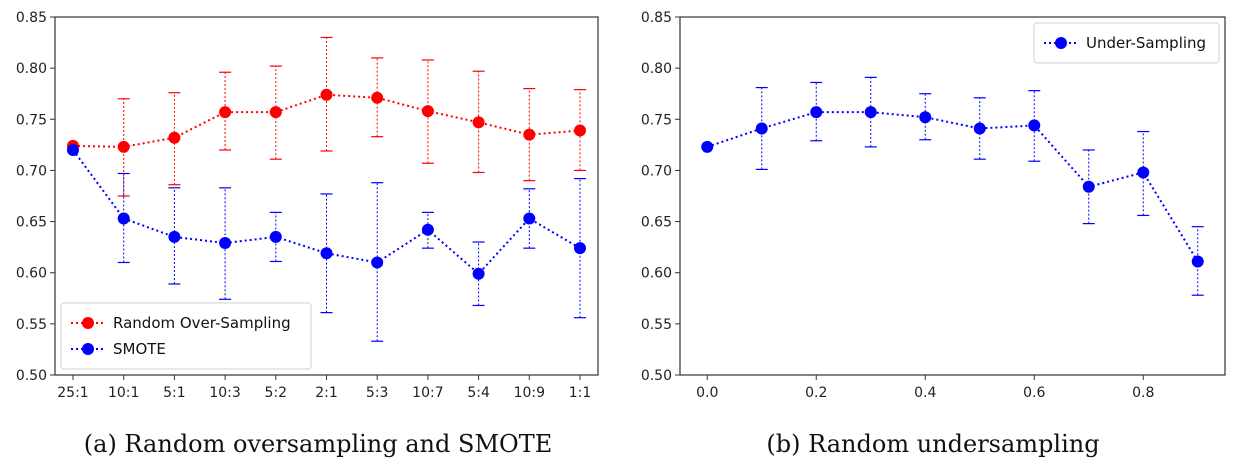 This screenshot has height=470, width=1256. Describe the element at coordinates (427, 393) in the screenshot. I see `x-tick-label: 10:7` at that location.